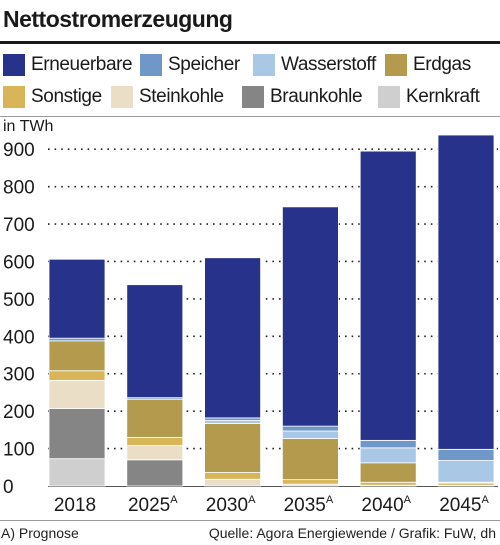 The width and height of the screenshot is (500, 545). What do you see at coordinates (386, 505) in the screenshot?
I see `x-tick-label-2040: 2040A` at bounding box center [386, 505].